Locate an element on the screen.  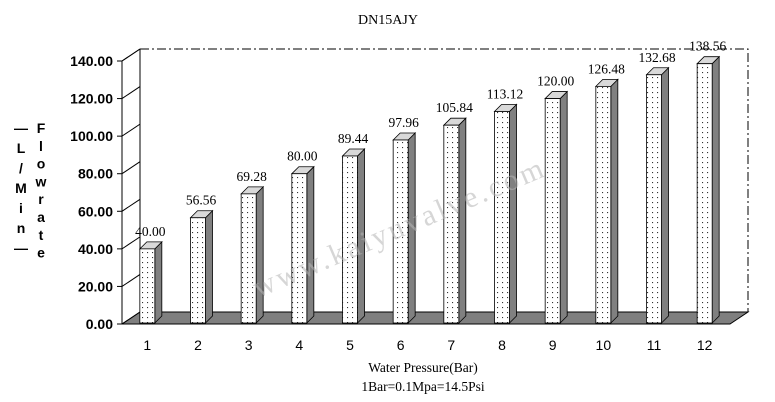
x-axis-label: Water Pressure(Bar) is located at coordinates (423, 367).